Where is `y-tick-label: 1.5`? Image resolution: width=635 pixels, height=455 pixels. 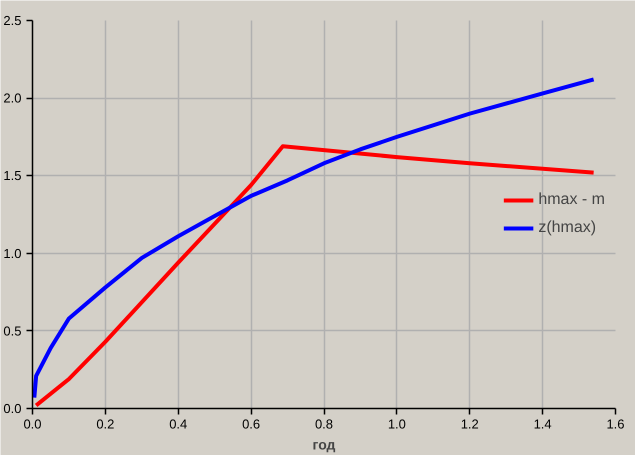 y-tick-label: 1.5 is located at coordinates (12, 176).